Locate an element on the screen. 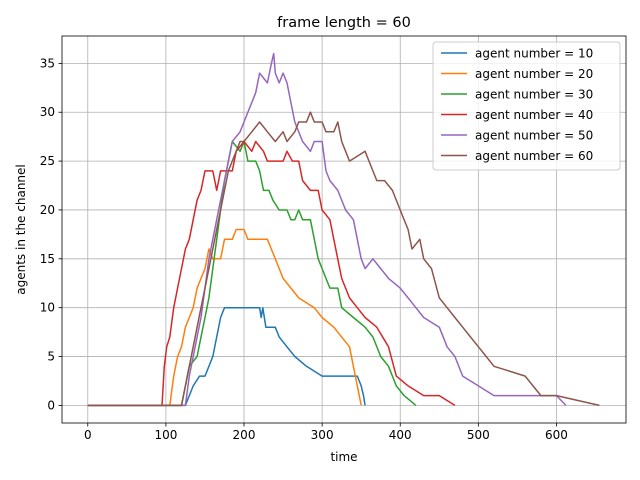 This screenshot has height=480, width=640. y-tick-label: 15 is located at coordinates (47, 259).